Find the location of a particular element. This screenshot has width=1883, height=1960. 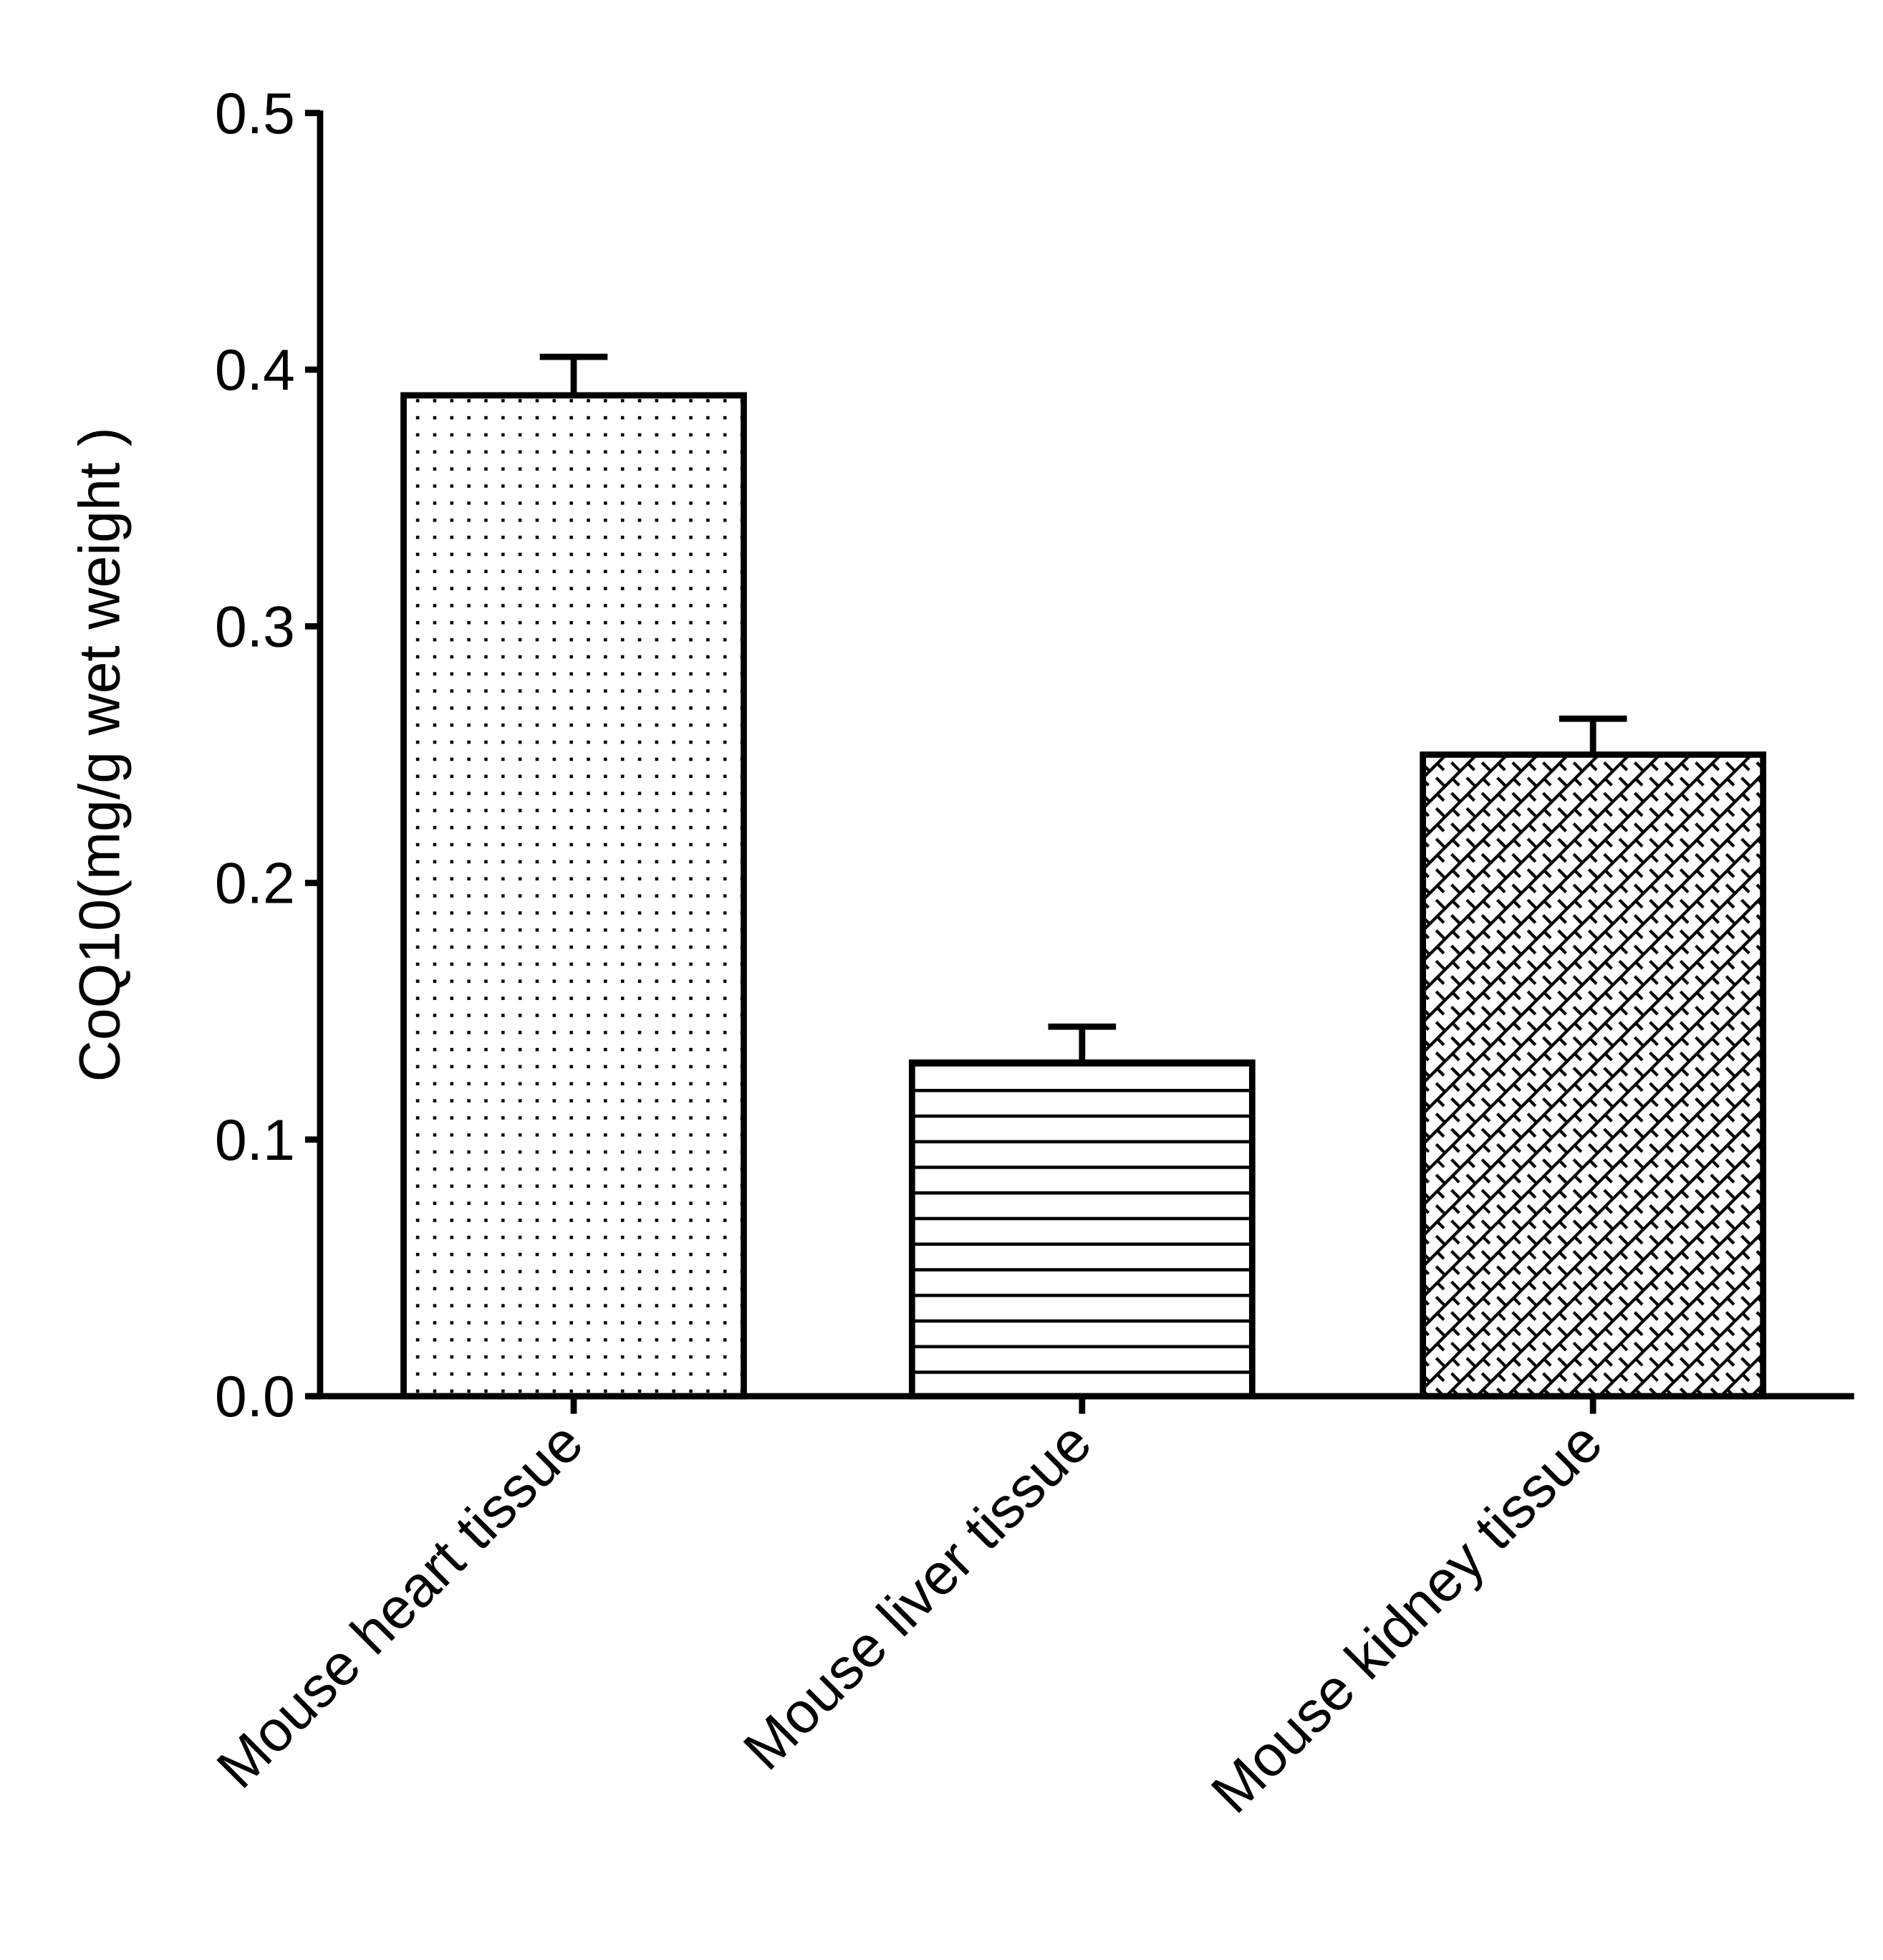

y-tick-label: 0.5 is located at coordinates (255, 114).